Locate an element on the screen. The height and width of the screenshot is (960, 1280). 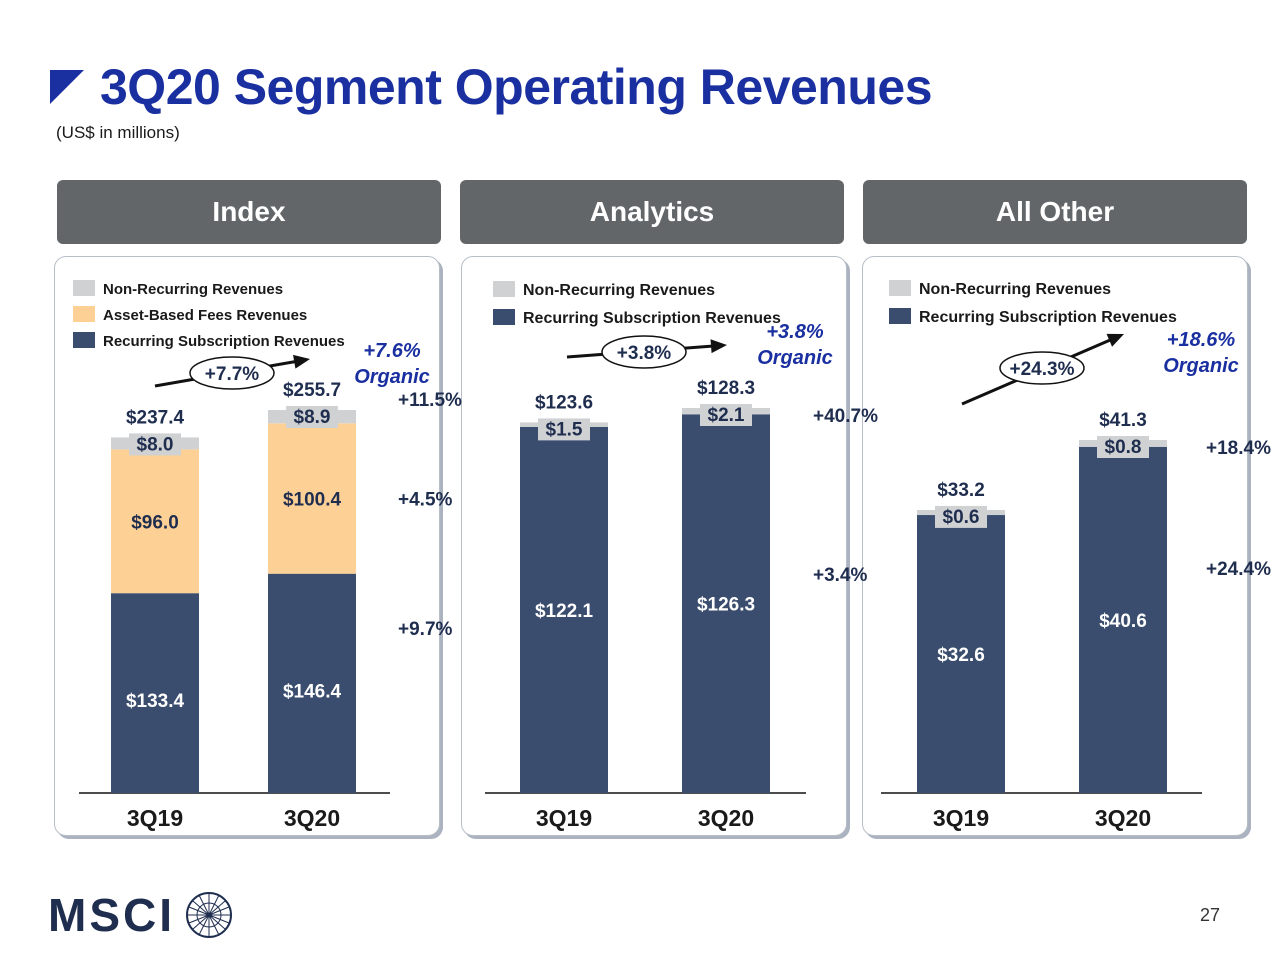
page-number: 27 is located at coordinates (1210, 915).